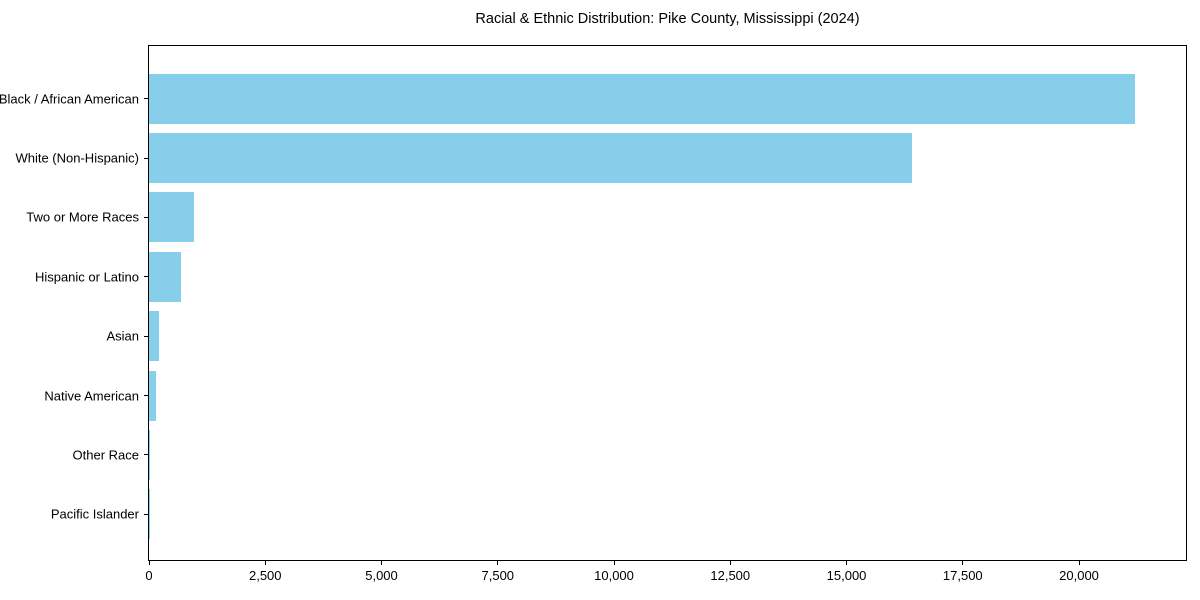 This screenshot has width=1200, height=600. What do you see at coordinates (962, 575) in the screenshot?
I see `x-axis-tick-label: 17,500` at bounding box center [962, 575].